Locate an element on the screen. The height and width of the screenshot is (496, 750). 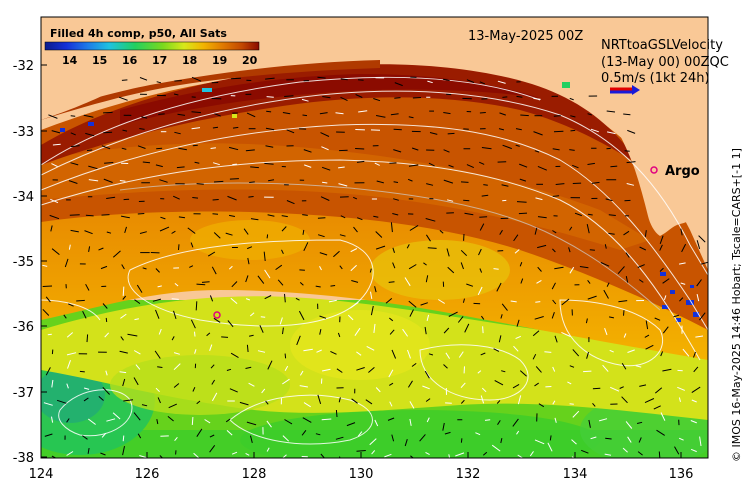
colorbar-tick: 17 is located at coordinates (159, 60).